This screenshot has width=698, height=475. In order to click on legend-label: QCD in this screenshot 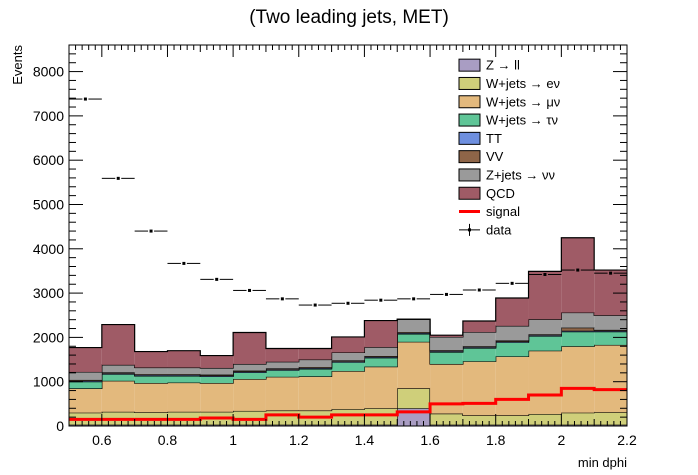, I will do `click(500, 193)`.